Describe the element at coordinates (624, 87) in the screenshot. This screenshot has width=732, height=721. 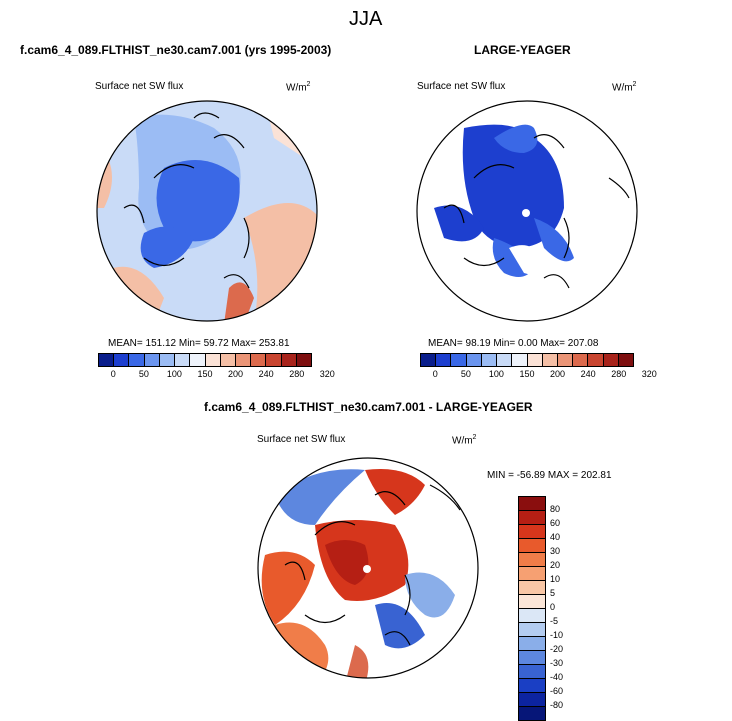
I see `panel2-units: W/m2` at that location.